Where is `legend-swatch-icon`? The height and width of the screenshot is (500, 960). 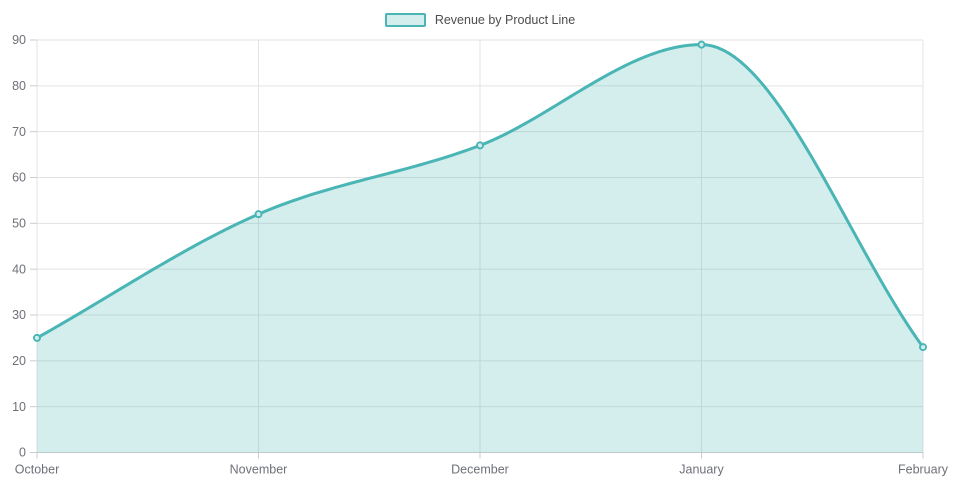 legend-swatch-icon is located at coordinates (405, 20).